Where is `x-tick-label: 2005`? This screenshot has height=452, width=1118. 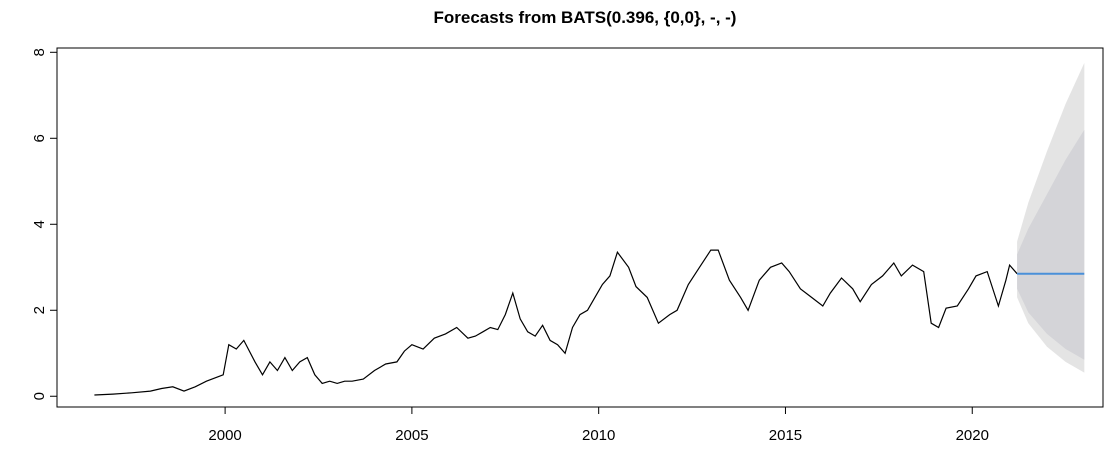 x-tick-label: 2005 is located at coordinates (411, 435).